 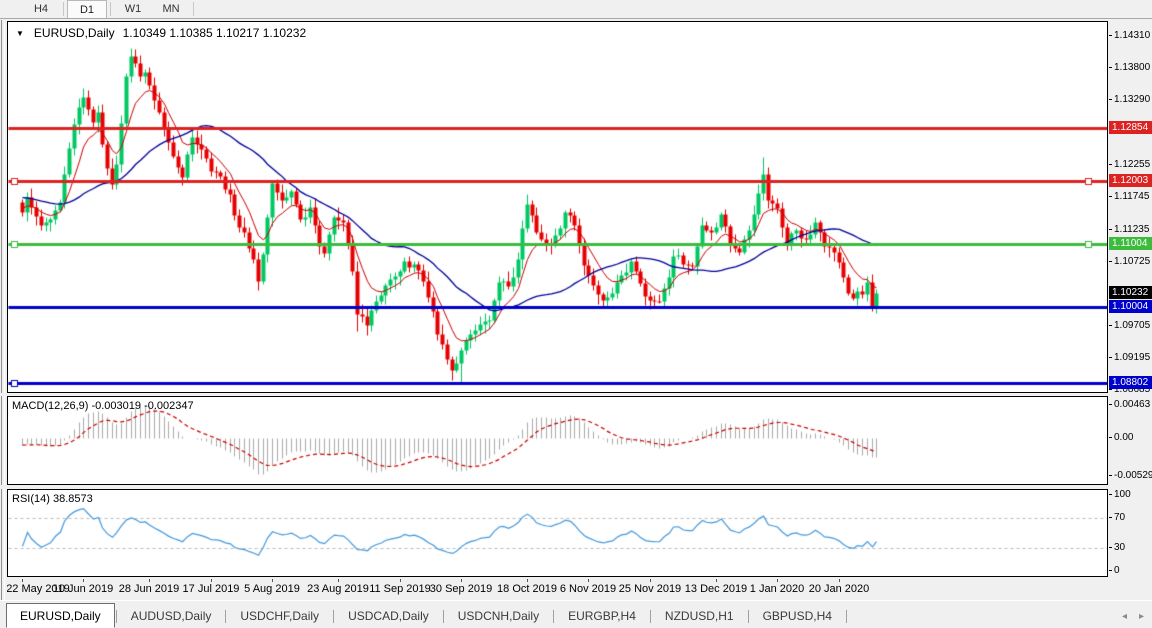 What do you see at coordinates (557, 440) in the screenshot?
I see `macd-pane-canvas` at bounding box center [557, 440].